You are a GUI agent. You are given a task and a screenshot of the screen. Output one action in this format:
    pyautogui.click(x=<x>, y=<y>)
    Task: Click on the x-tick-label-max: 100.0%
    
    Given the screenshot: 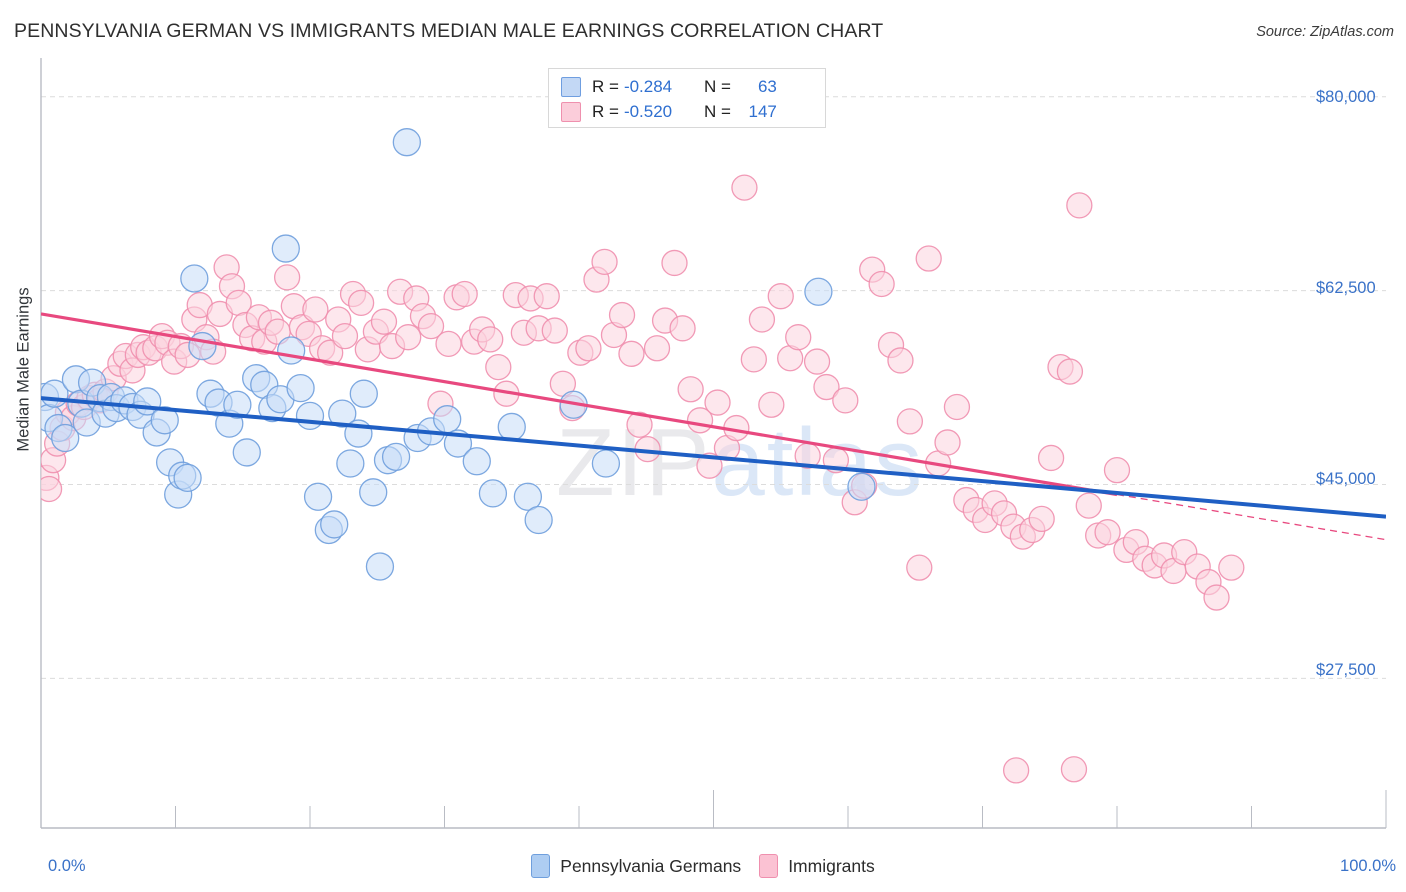 What is the action you would take?
    pyautogui.click(x=1368, y=866)
    